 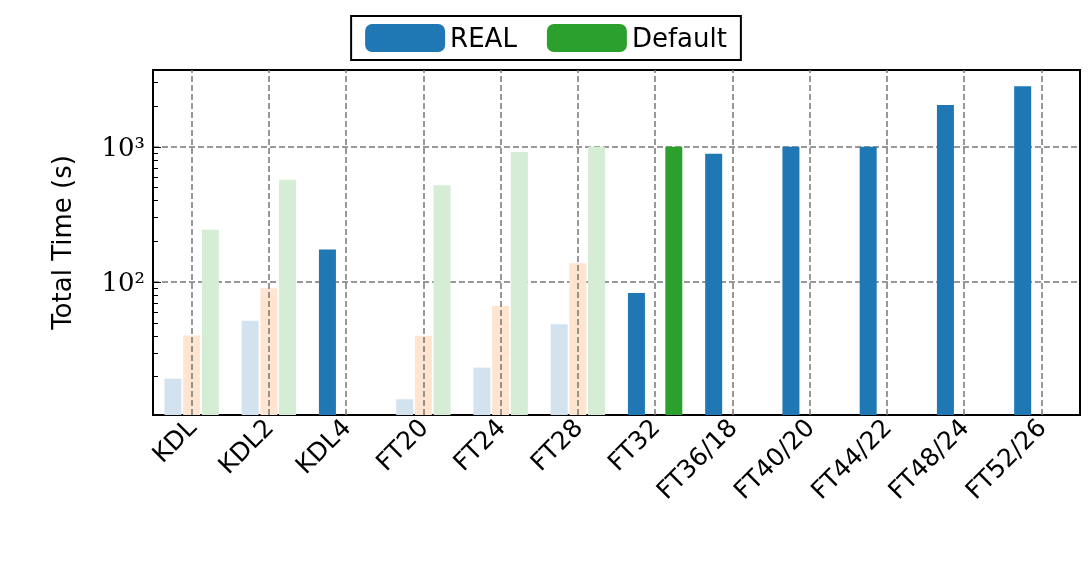 I want to click on y-tick-label: 10³, so click(x=123, y=146).